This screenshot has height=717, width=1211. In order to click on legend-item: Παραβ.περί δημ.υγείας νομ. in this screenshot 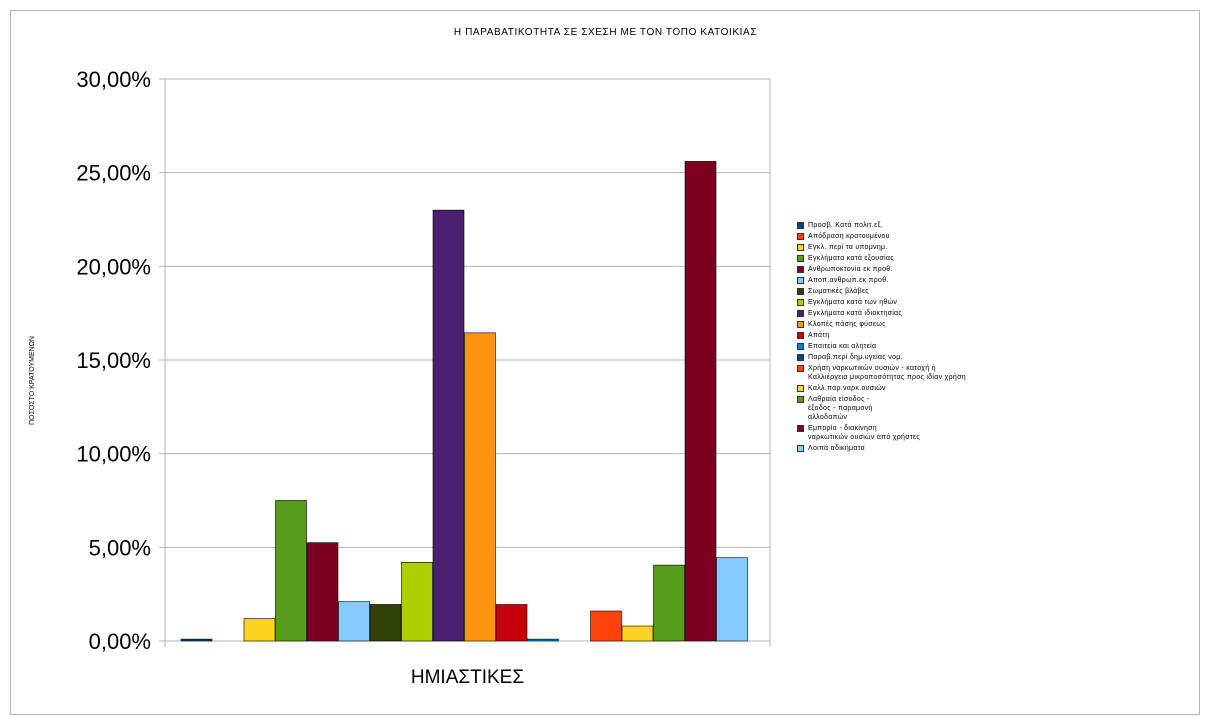, I will do `click(897, 357)`.